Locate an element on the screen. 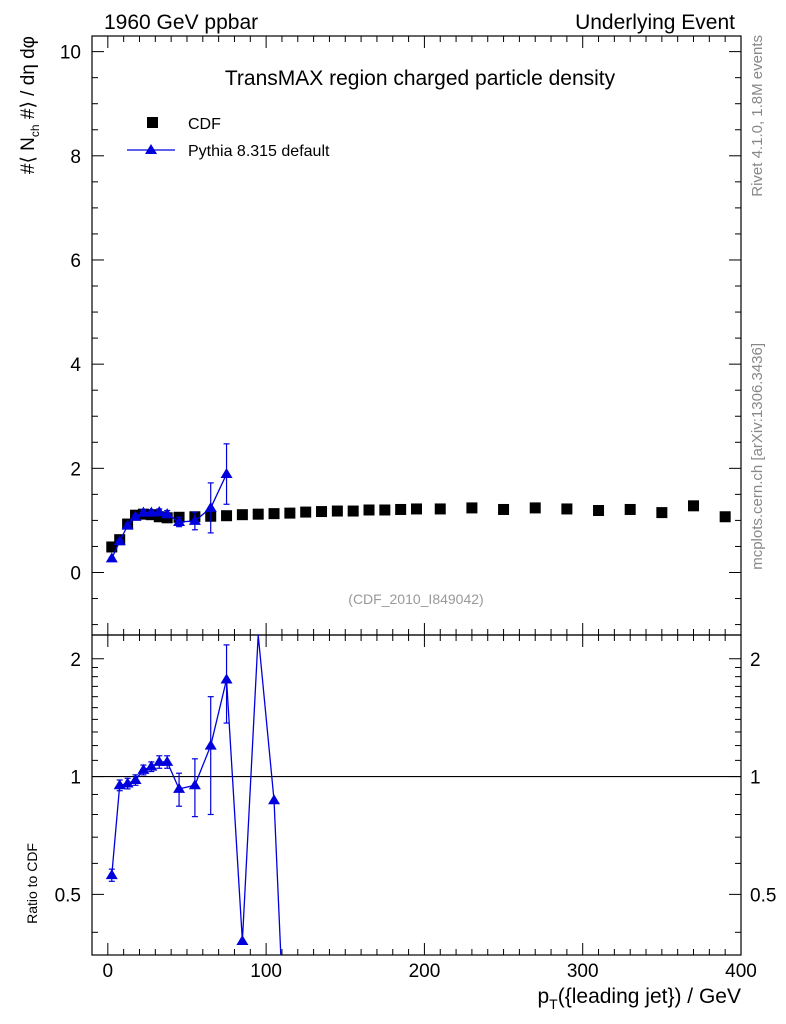  y-tick-label-main: 2 is located at coordinates (75, 469).